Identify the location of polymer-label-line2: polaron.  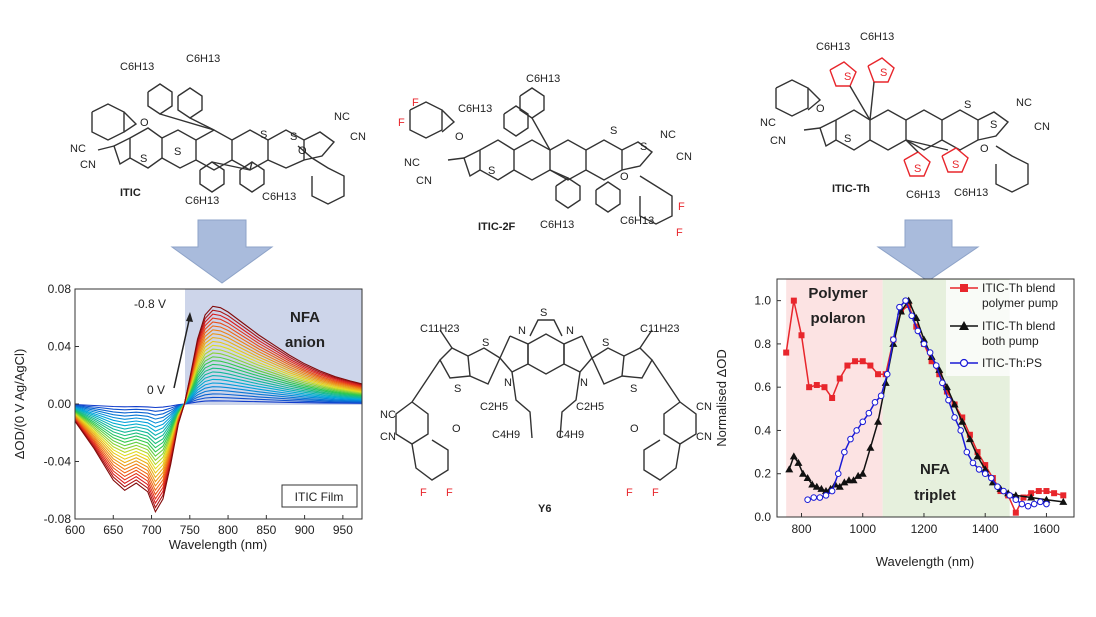
(838, 318).